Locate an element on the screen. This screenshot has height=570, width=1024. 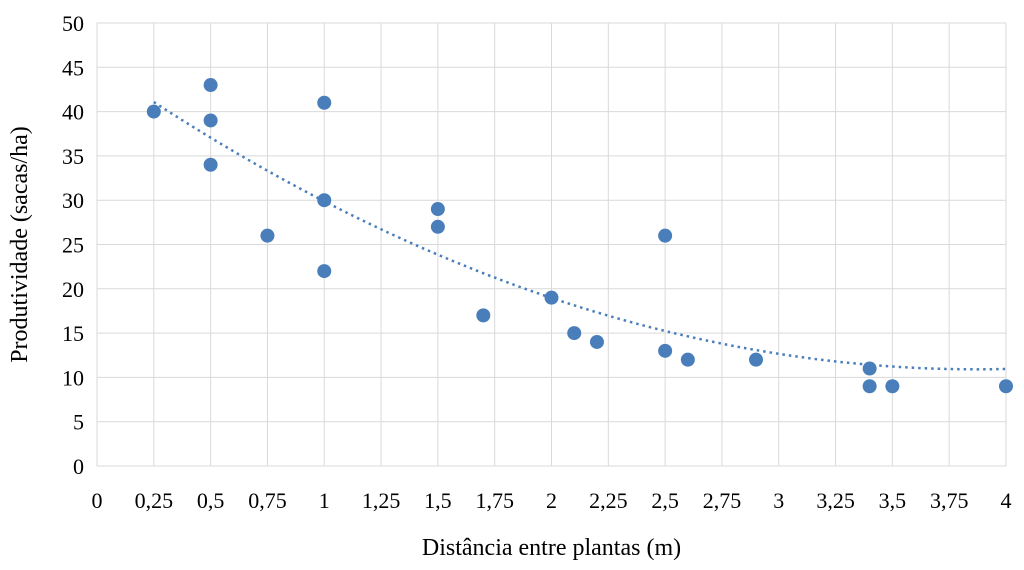
y-tick-label: 0 is located at coordinates (78, 466).